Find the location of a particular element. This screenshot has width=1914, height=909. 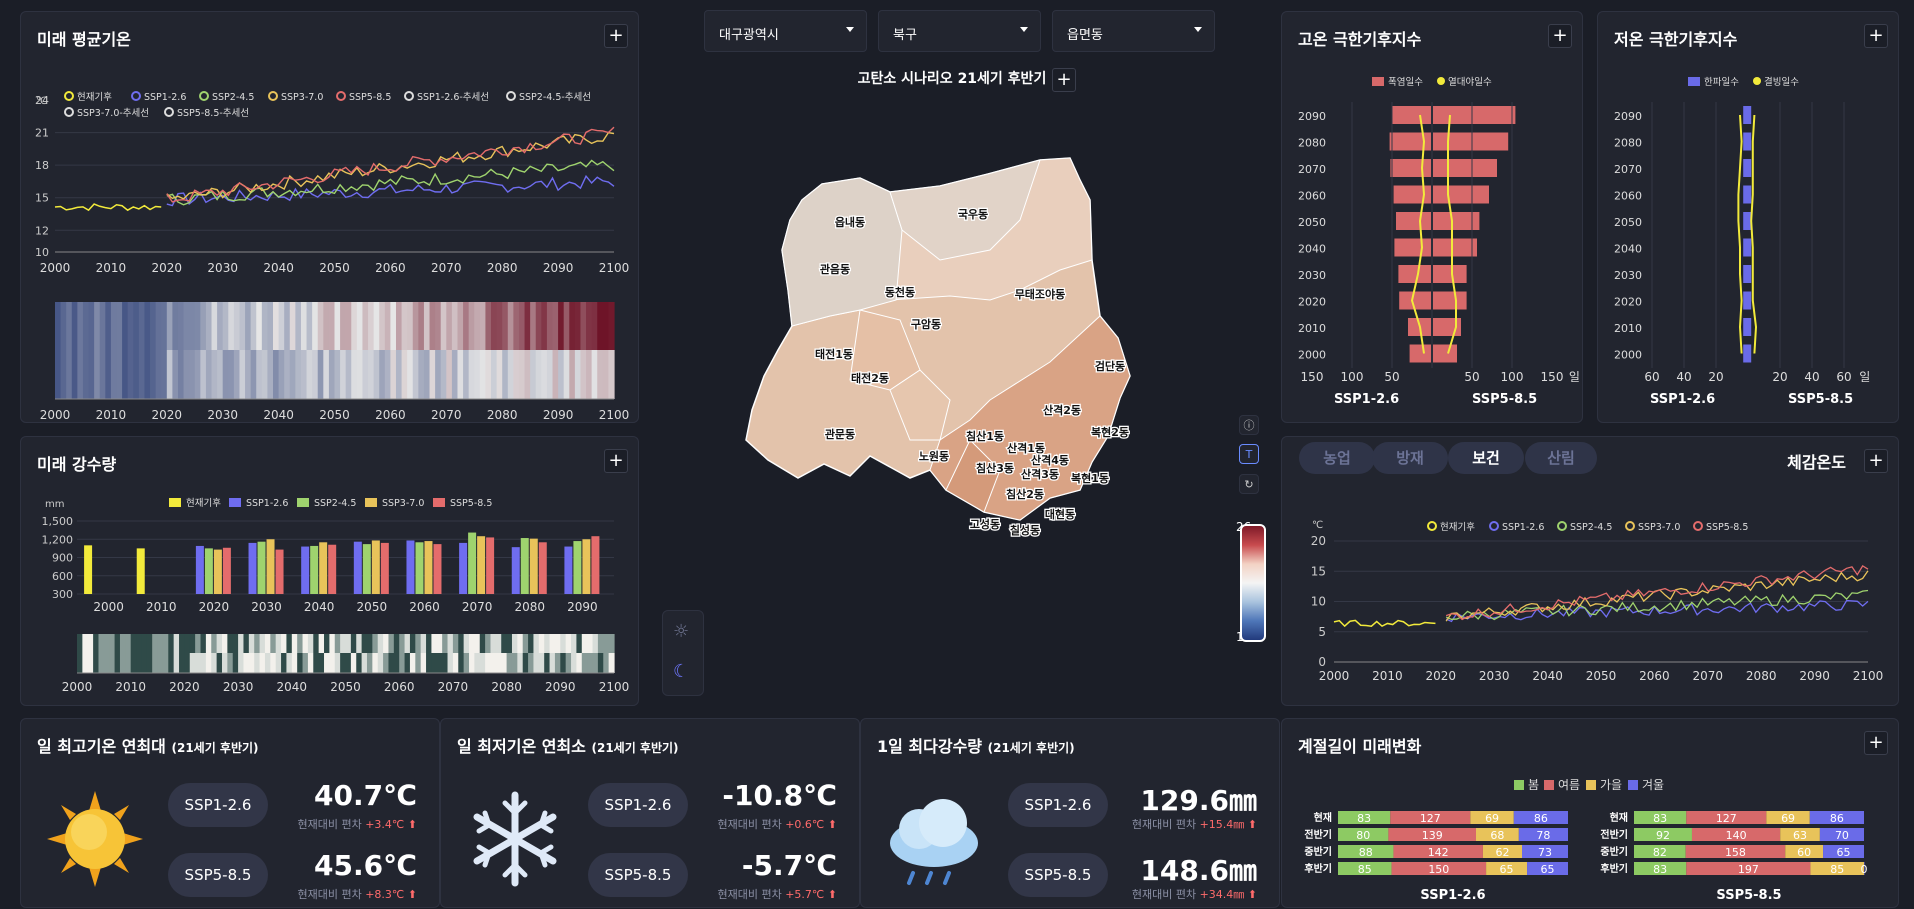

tab-agriculture: 농업 is located at coordinates (1337, 458).